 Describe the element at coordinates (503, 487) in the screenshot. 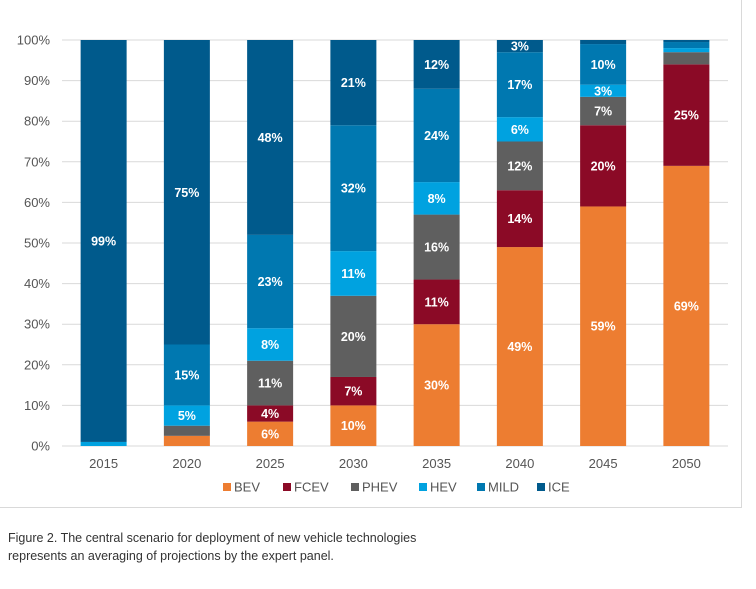

I see `legend-label-mild: MILD` at that location.